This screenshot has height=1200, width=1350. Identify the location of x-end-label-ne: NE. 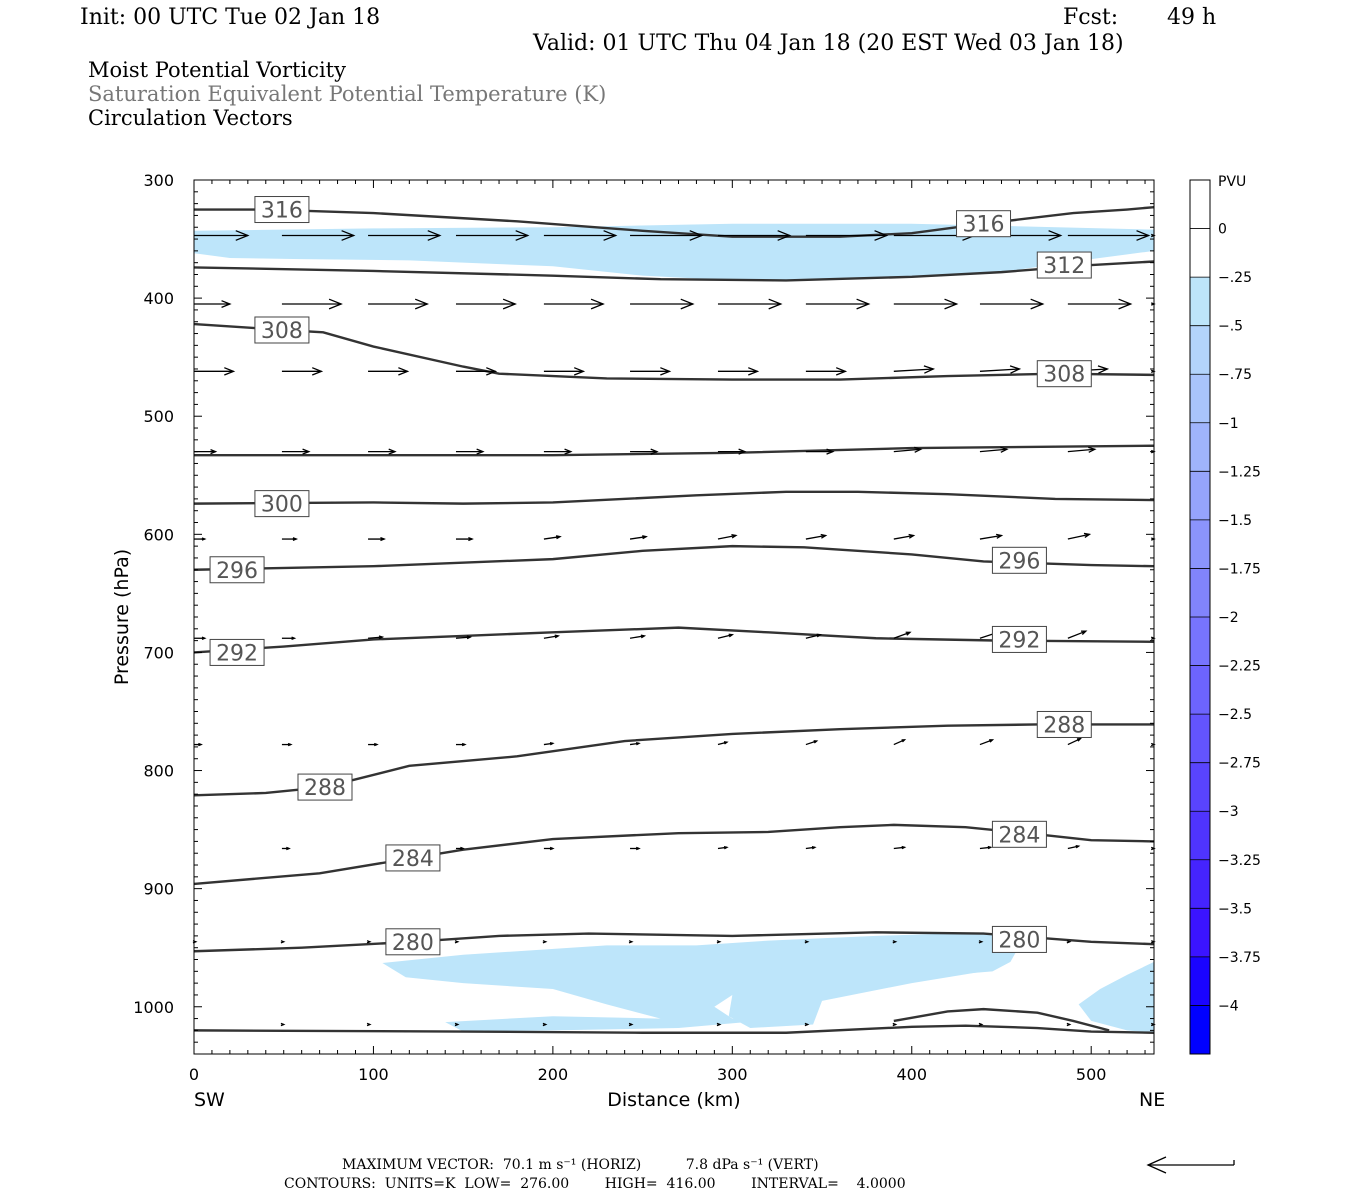
(1152, 1100).